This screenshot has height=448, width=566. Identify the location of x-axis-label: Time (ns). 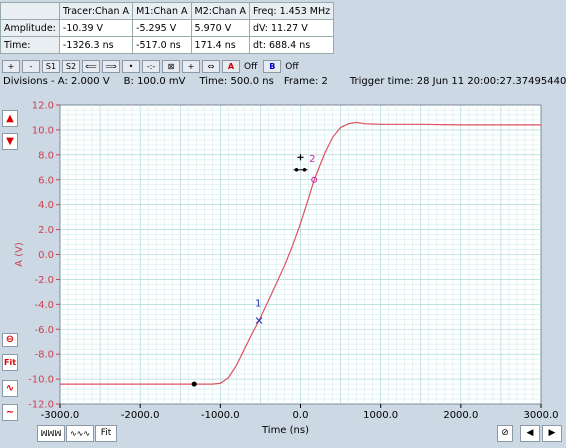
(285, 430).